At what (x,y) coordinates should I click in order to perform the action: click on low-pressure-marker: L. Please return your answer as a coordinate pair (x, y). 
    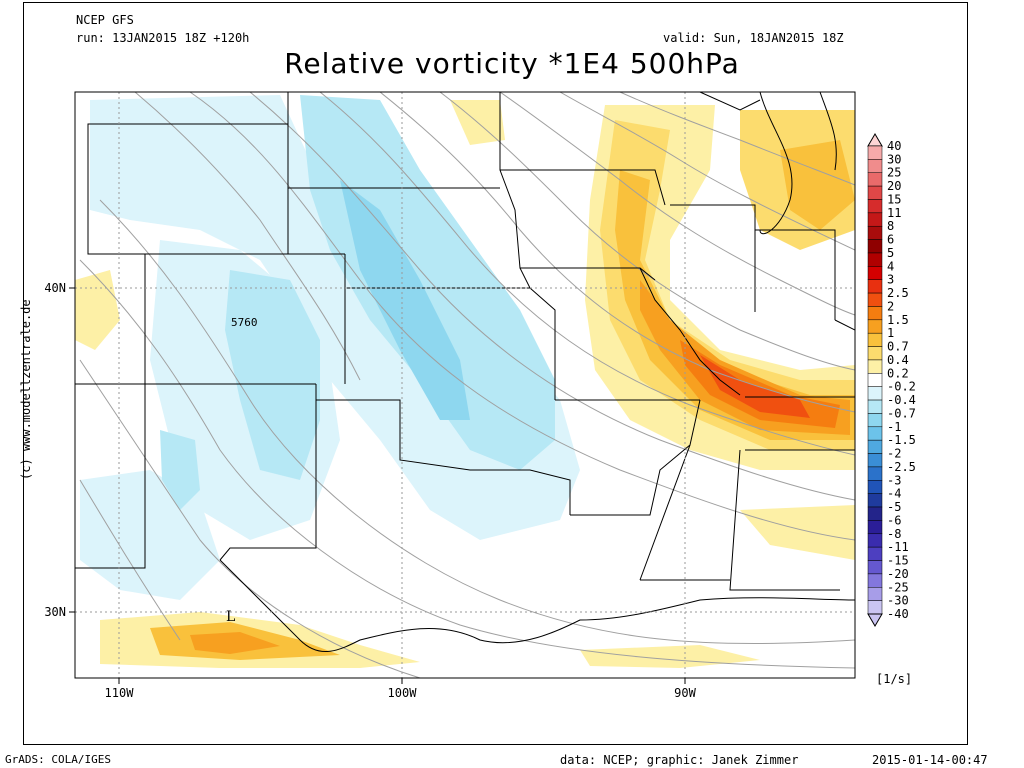
    Looking at the image, I should click on (230, 617).